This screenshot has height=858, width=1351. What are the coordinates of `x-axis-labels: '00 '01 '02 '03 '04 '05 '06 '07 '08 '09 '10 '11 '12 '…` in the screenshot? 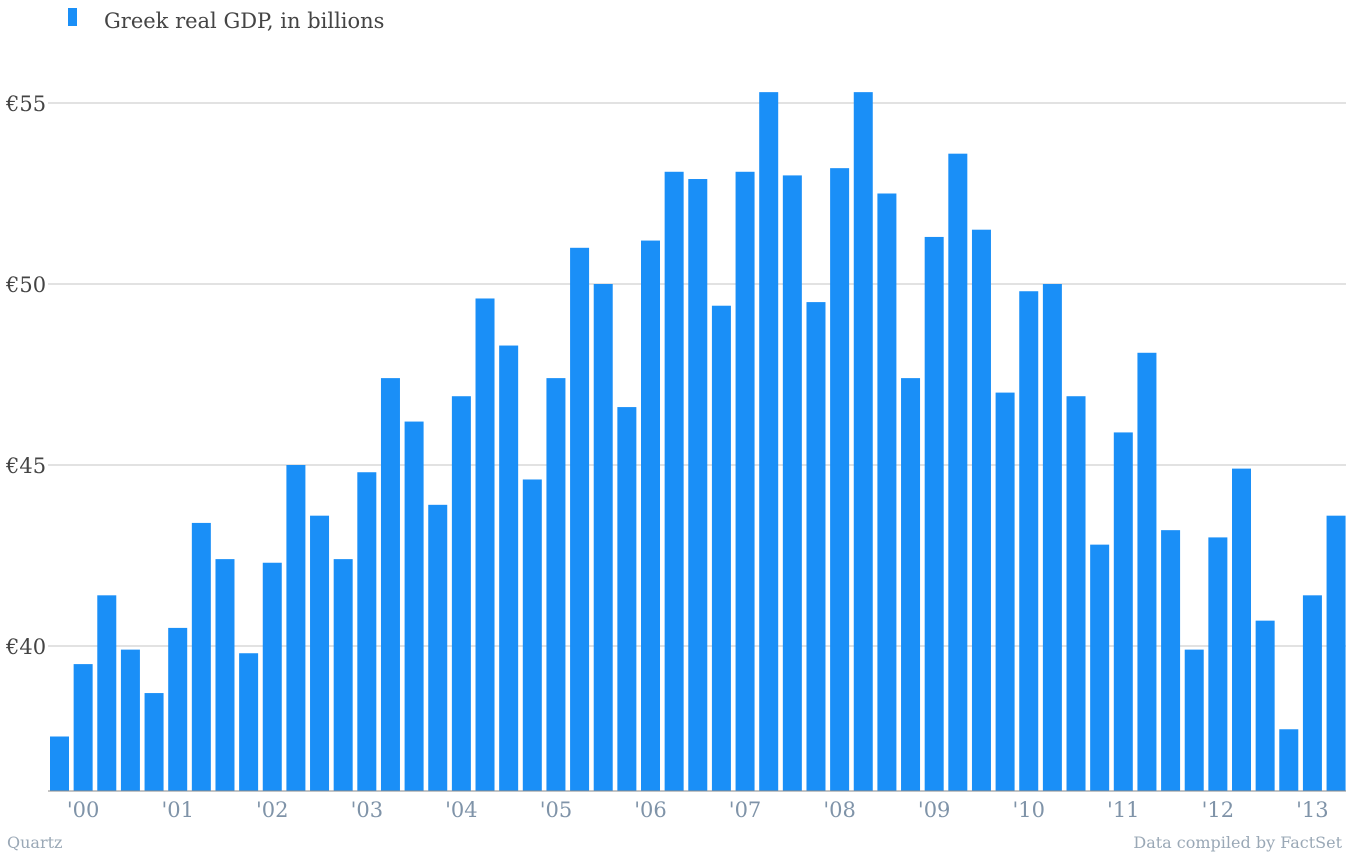 It's located at (698, 810).